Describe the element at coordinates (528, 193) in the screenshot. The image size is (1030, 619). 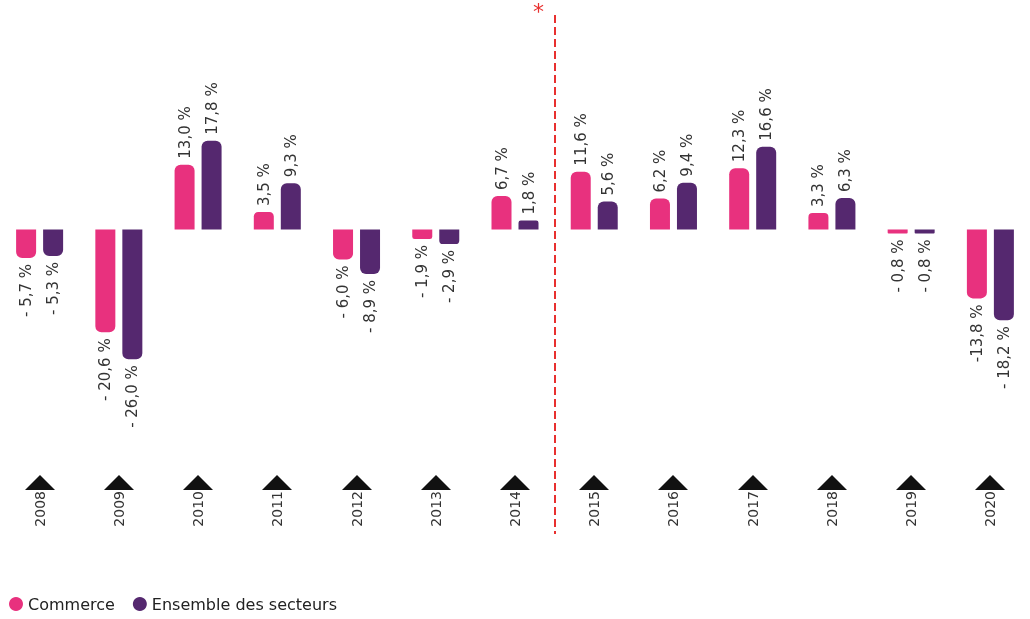
I see `data-label: 1,8 %` at that location.